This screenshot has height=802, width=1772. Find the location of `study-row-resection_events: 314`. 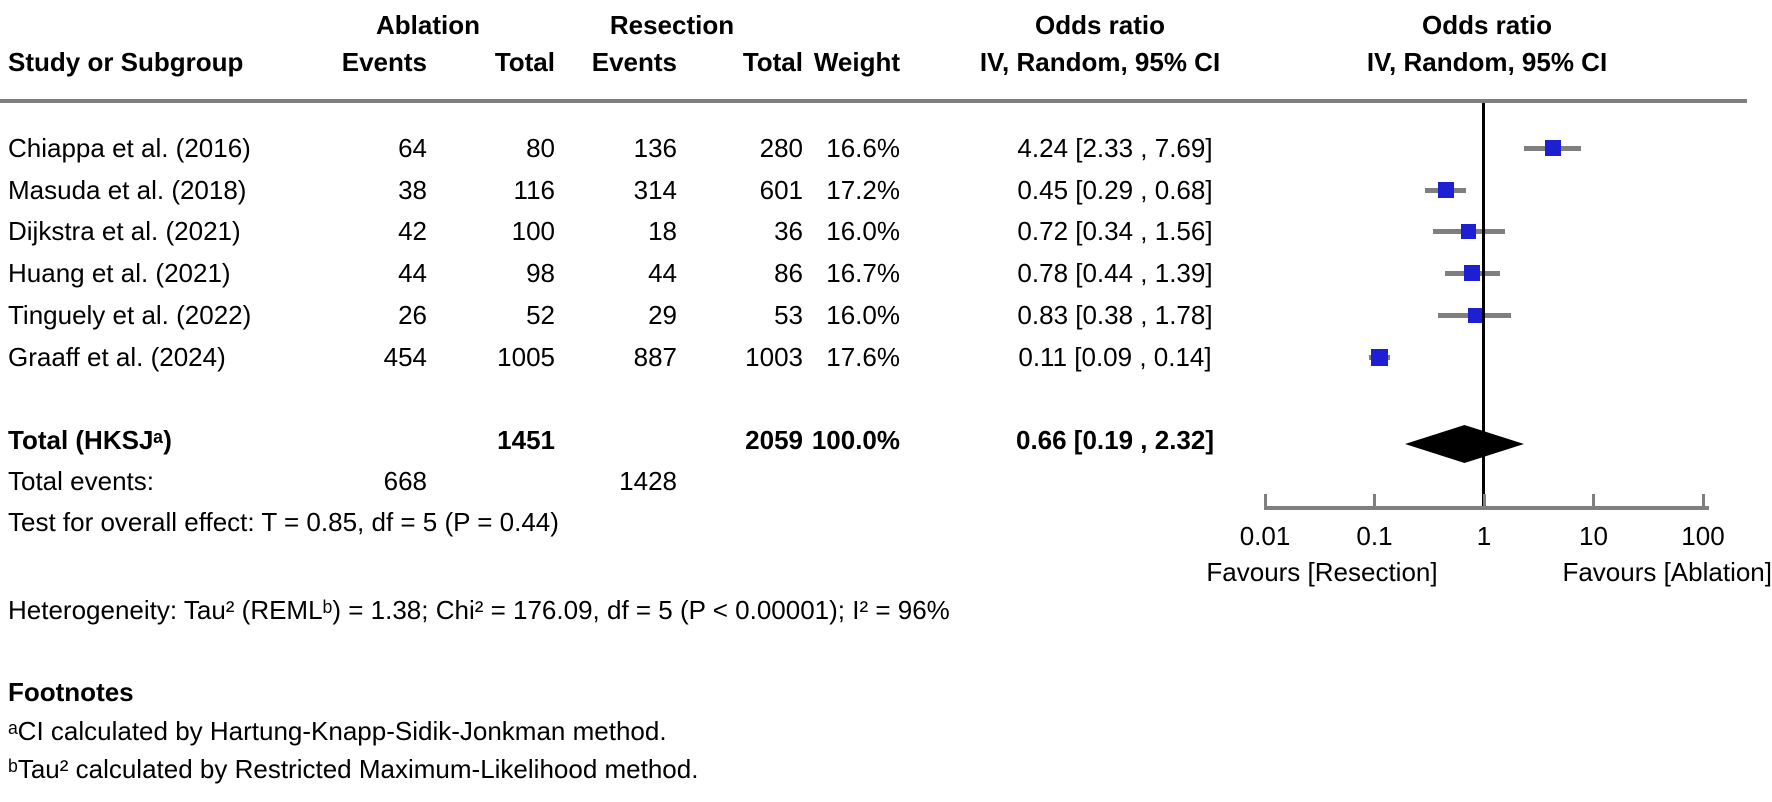

study-row-resection_events: 314 is located at coordinates (655, 190).